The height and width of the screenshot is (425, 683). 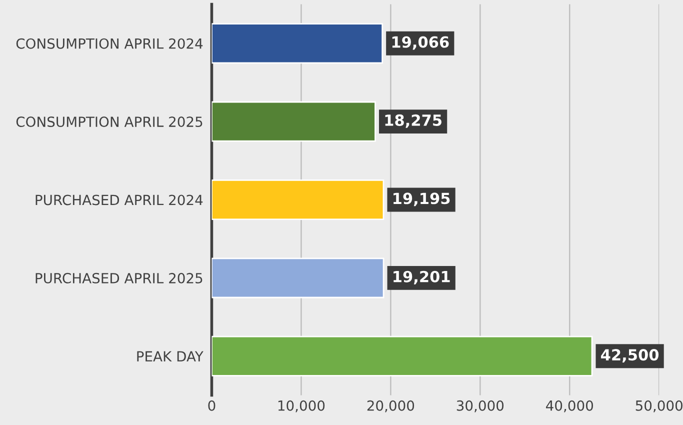 I want to click on x-tick-label: 30,000, so click(x=480, y=406).